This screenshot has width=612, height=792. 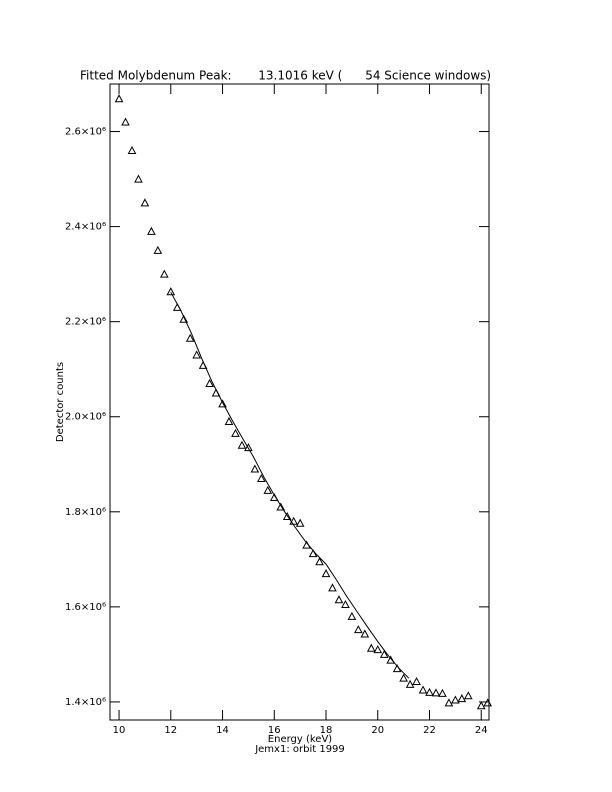 I want to click on y-tick-label: 2.6×10⁶, so click(x=85, y=132).